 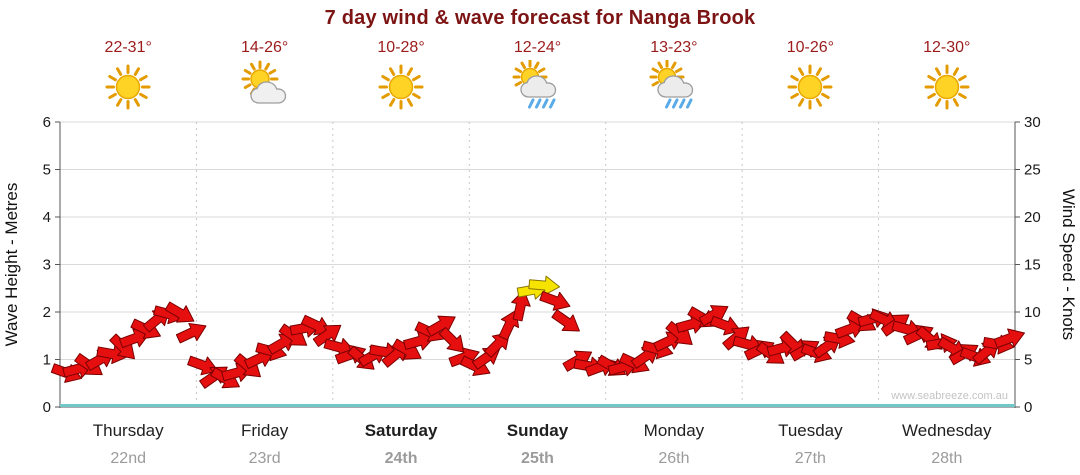 What do you see at coordinates (537, 47) in the screenshot?
I see `day-temp-range: 12-24°` at bounding box center [537, 47].